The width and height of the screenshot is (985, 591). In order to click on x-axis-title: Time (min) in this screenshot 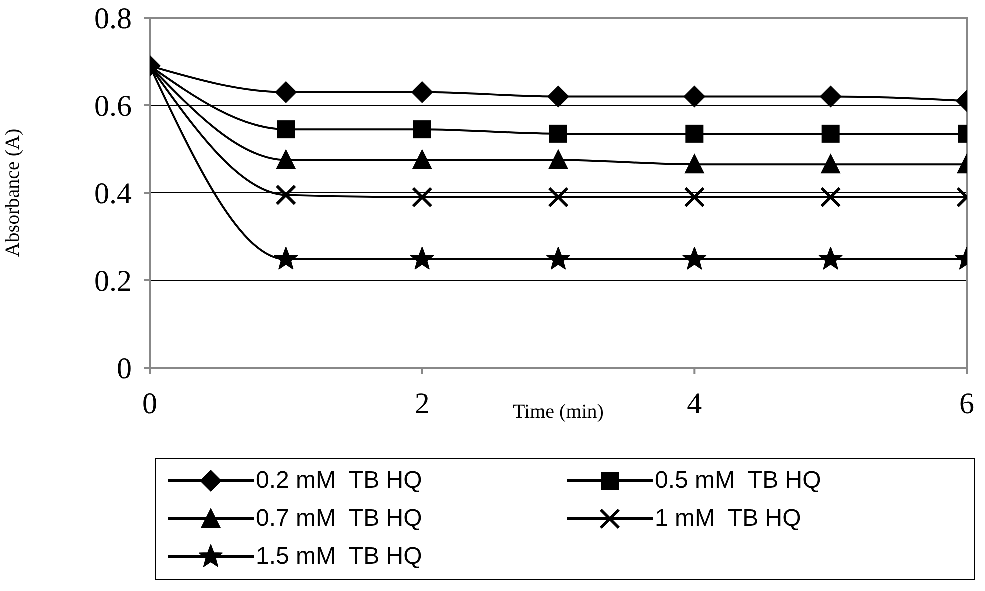, I will do `click(558, 412)`.